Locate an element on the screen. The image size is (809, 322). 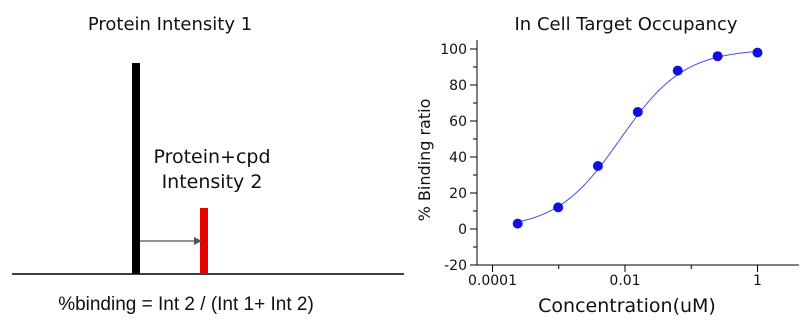
binding-formula: %binding = Int 2 / (Int 1+ Int 2) is located at coordinates (186, 304).